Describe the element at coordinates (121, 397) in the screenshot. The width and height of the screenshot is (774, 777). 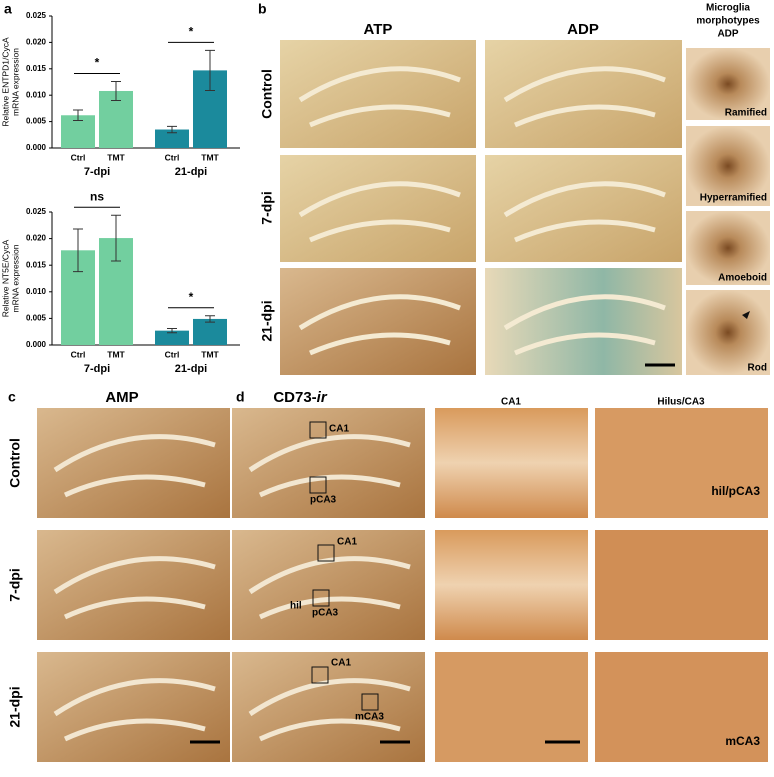
I see `column-title: AMP` at that location.